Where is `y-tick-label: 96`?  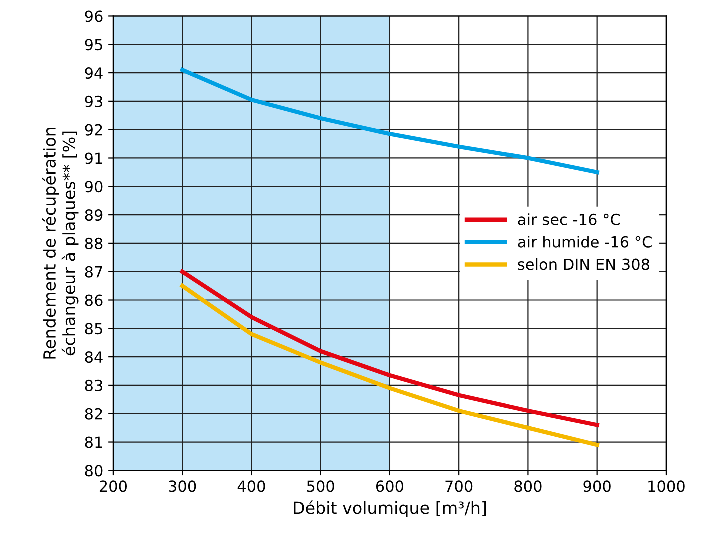
y-tick-label: 96 is located at coordinates (94, 16).